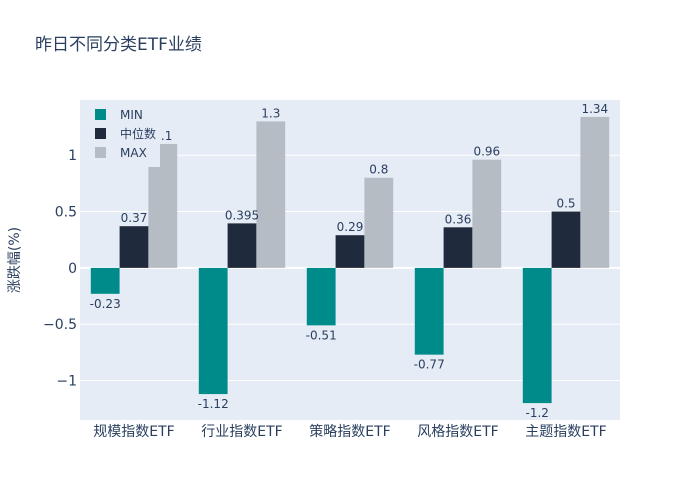 The width and height of the screenshot is (700, 500). What do you see at coordinates (15, 260) in the screenshot?
I see `y-axis-title: 涨跌幅(%)` at bounding box center [15, 260].